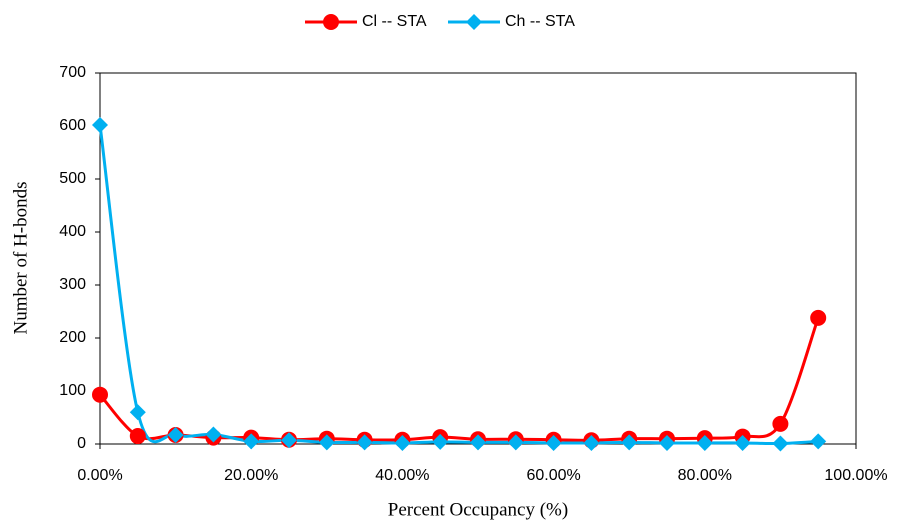 The width and height of the screenshot is (906, 526). What do you see at coordinates (72, 390) in the screenshot?
I see `y-tick-label: 100` at bounding box center [72, 390].